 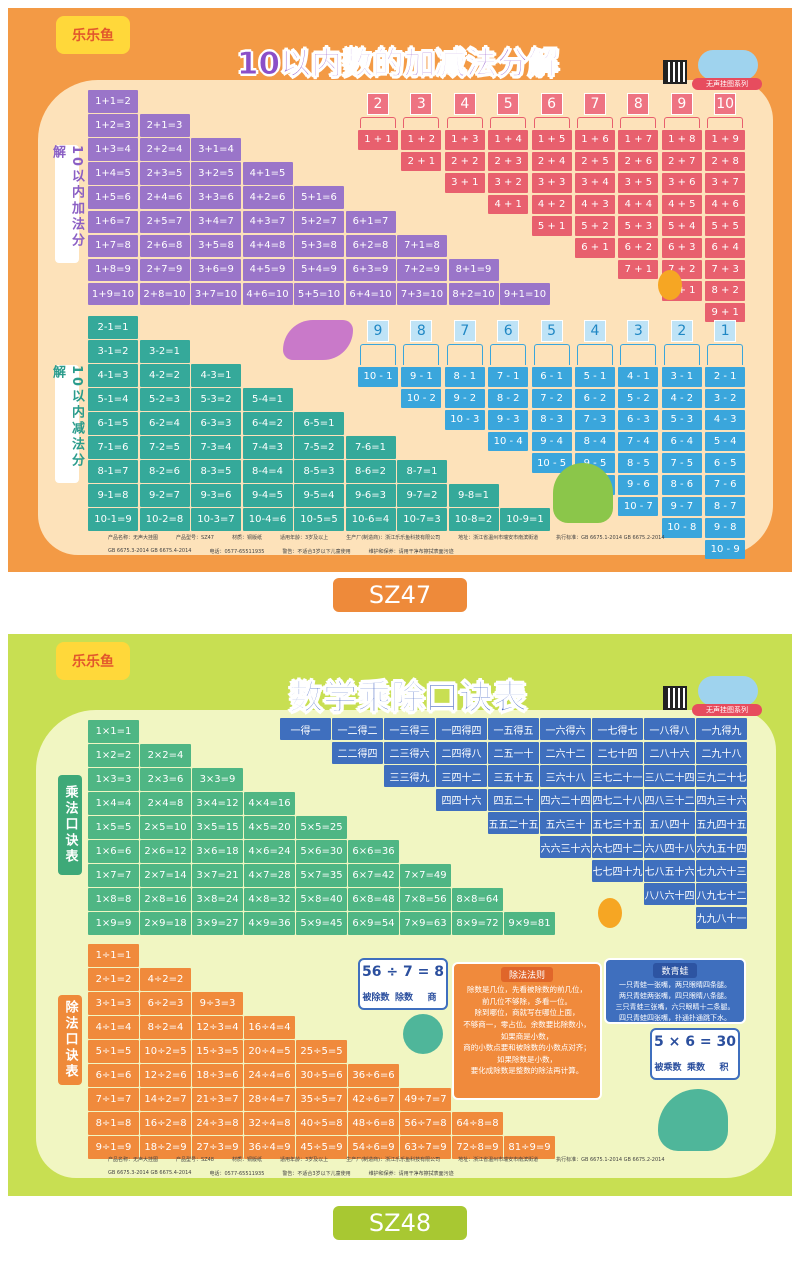 I want to click on subtraction-cell: 8-6=2, so click(x=370, y=471).